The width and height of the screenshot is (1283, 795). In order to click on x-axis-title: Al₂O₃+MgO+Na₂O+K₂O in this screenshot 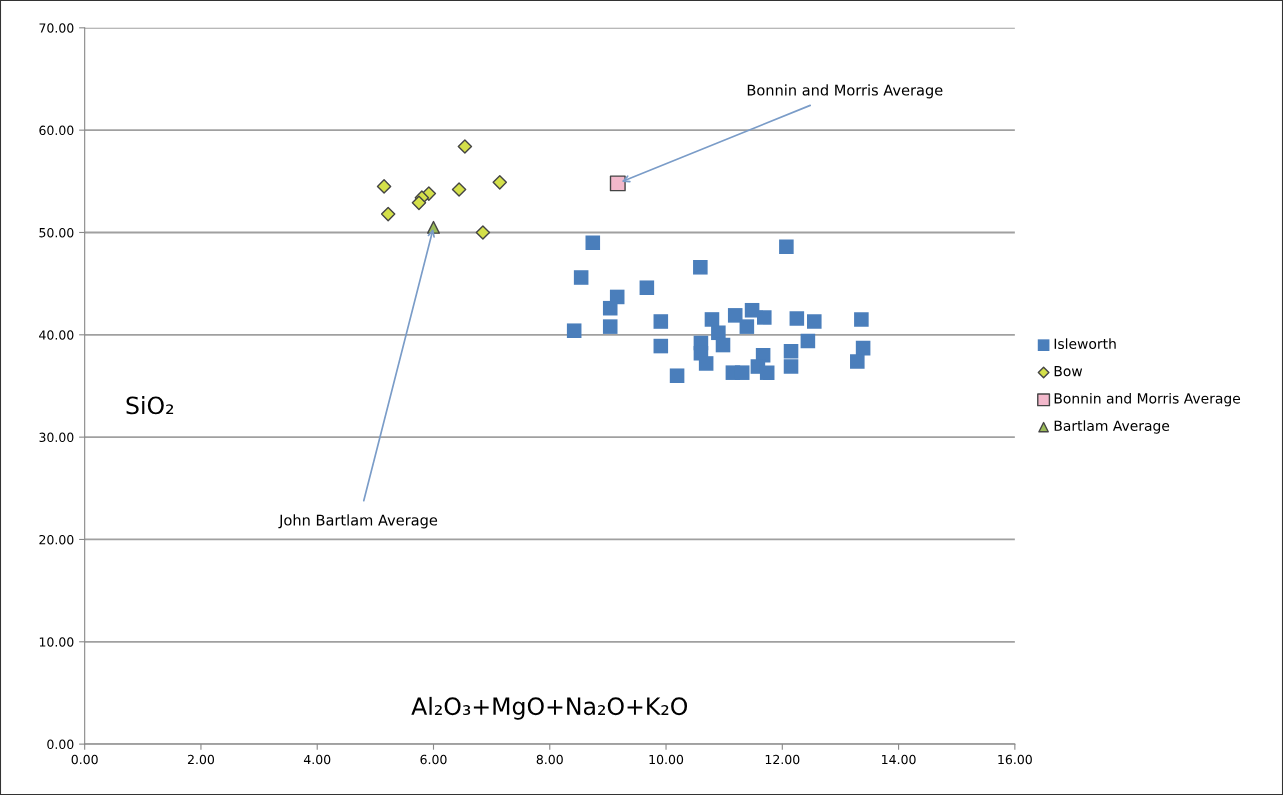, I will do `click(549, 708)`.